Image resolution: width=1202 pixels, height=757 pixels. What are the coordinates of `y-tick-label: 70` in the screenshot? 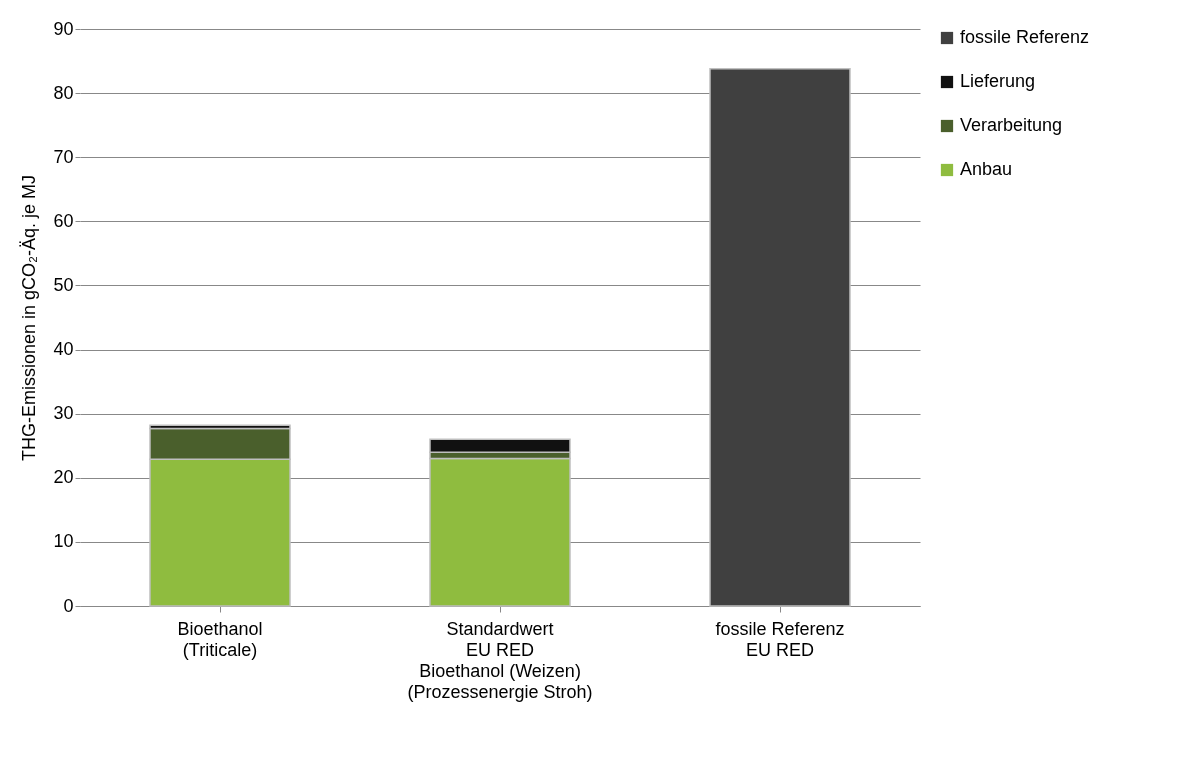 It's located at (63, 156).